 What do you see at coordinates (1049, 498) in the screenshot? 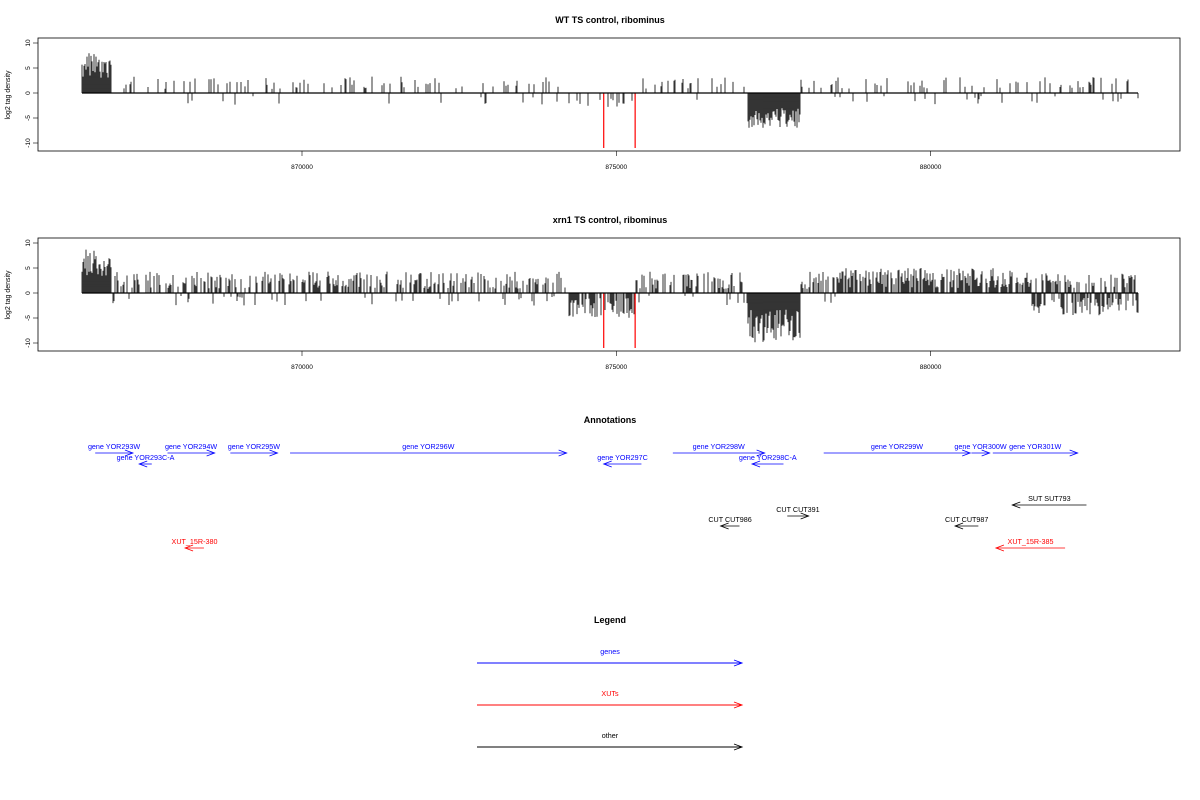
I see `feature-label: SUT SUT793` at bounding box center [1049, 498].